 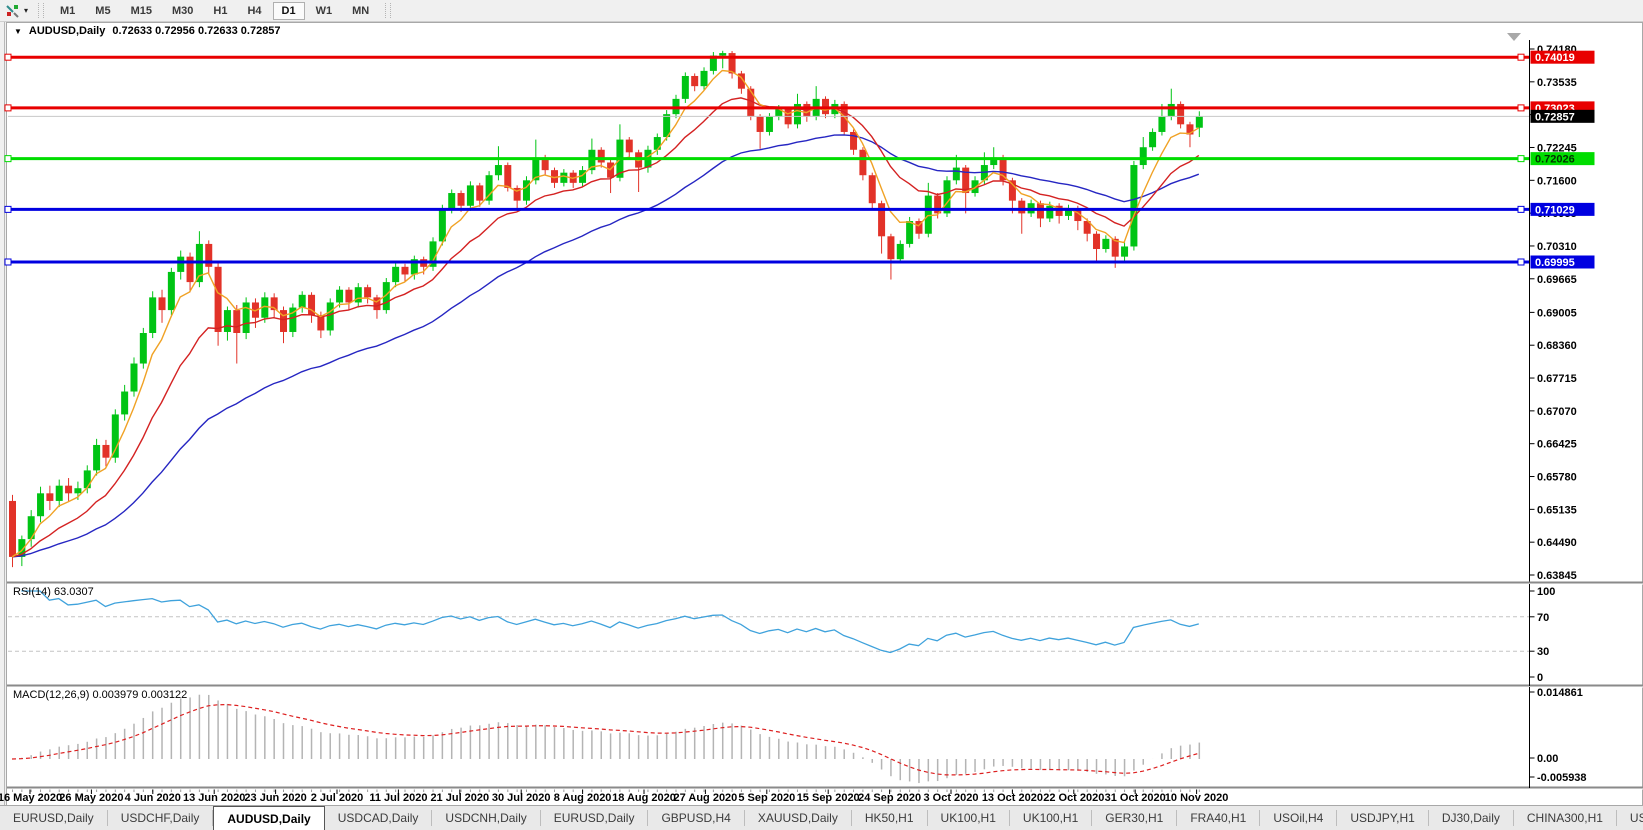 What do you see at coordinates (706, 798) in the screenshot?
I see `date-label: 27 Aug 2020` at bounding box center [706, 798].